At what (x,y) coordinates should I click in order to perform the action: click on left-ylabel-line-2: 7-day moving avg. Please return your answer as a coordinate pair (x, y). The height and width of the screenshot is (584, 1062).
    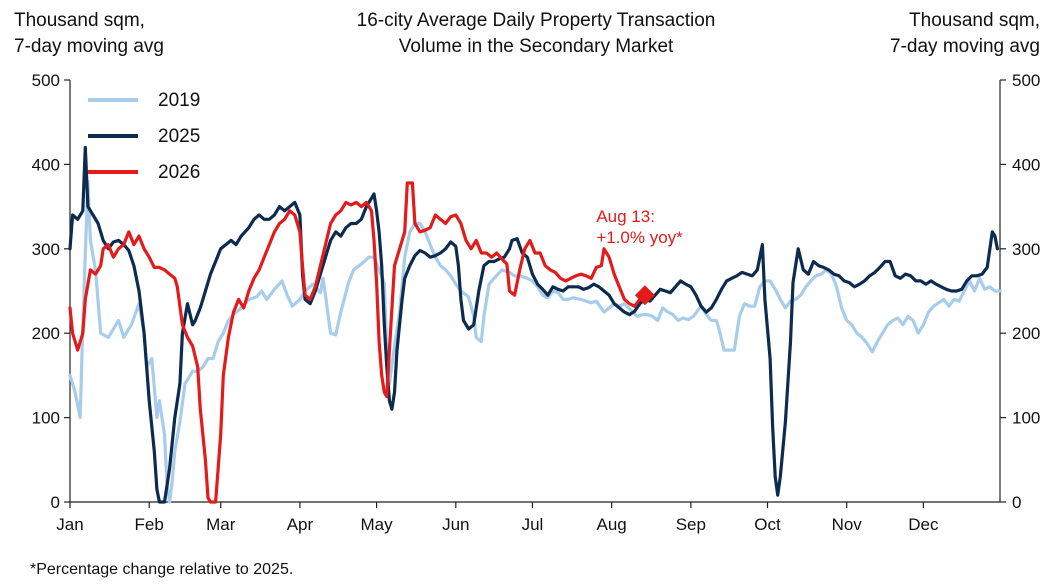
    Looking at the image, I should click on (89, 46).